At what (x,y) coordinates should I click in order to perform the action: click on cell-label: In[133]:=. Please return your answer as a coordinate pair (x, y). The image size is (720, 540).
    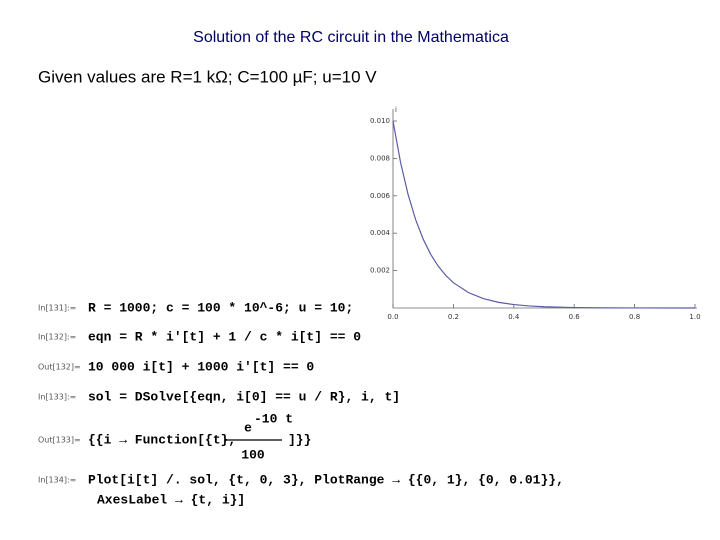
    Looking at the image, I should click on (57, 397).